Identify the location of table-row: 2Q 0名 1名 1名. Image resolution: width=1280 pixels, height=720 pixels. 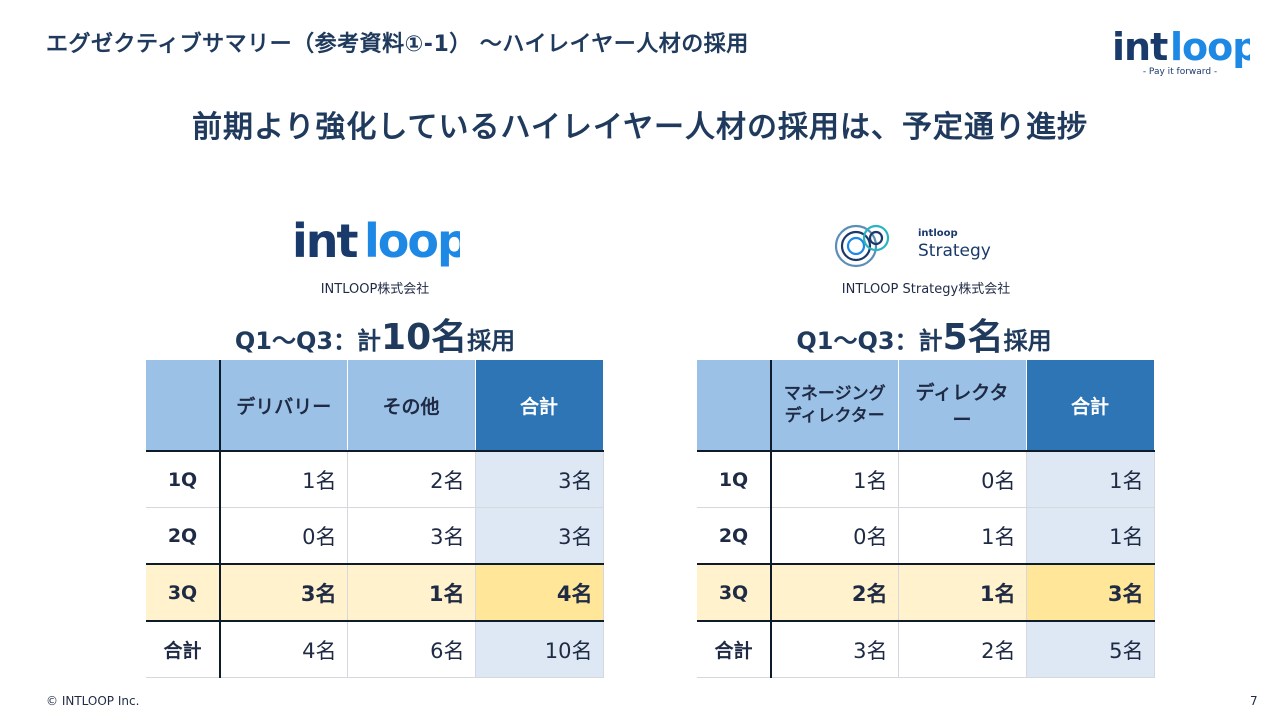
(926, 536).